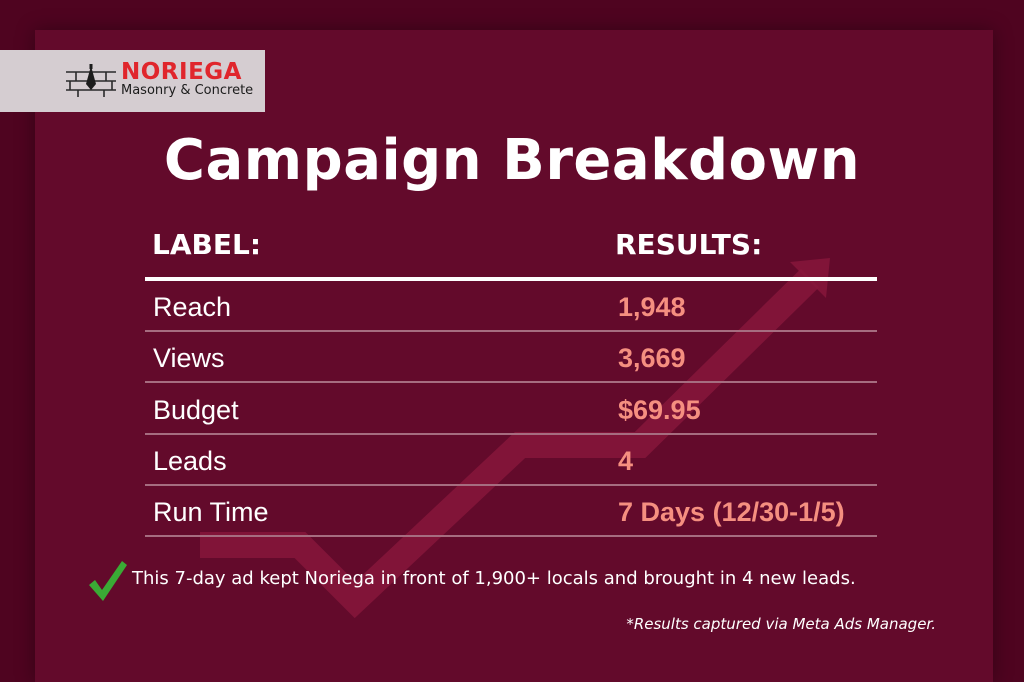 The image size is (1024, 682). What do you see at coordinates (511, 279) in the screenshot?
I see `header-divider` at bounding box center [511, 279].